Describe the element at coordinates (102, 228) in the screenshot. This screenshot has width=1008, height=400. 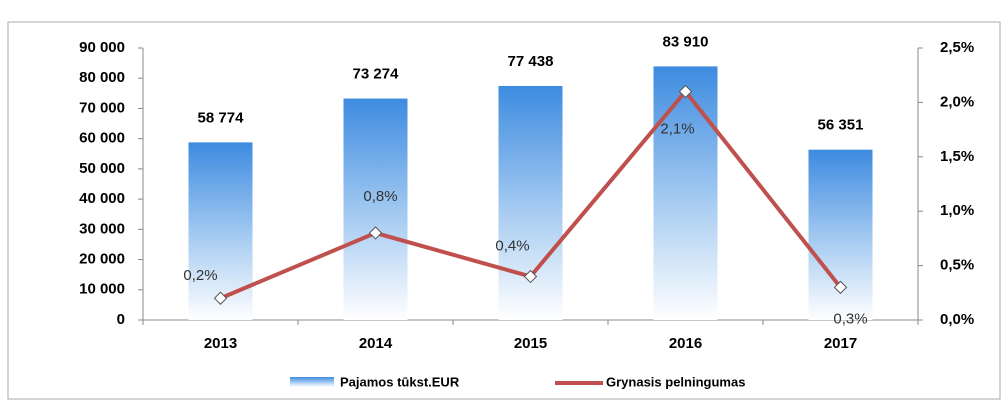
I see `y-tick-label: 30 000` at that location.